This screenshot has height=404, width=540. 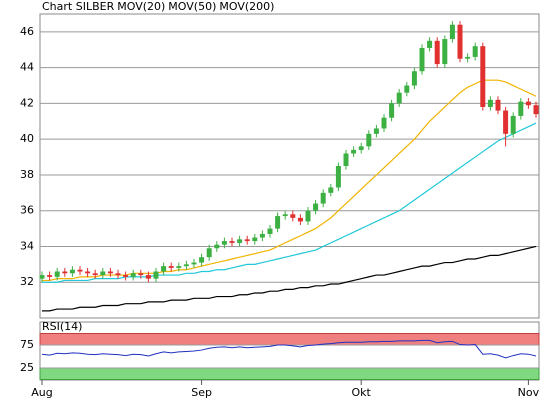 What do you see at coordinates (27, 210) in the screenshot?
I see `y-tick-label: 36` at bounding box center [27, 210].